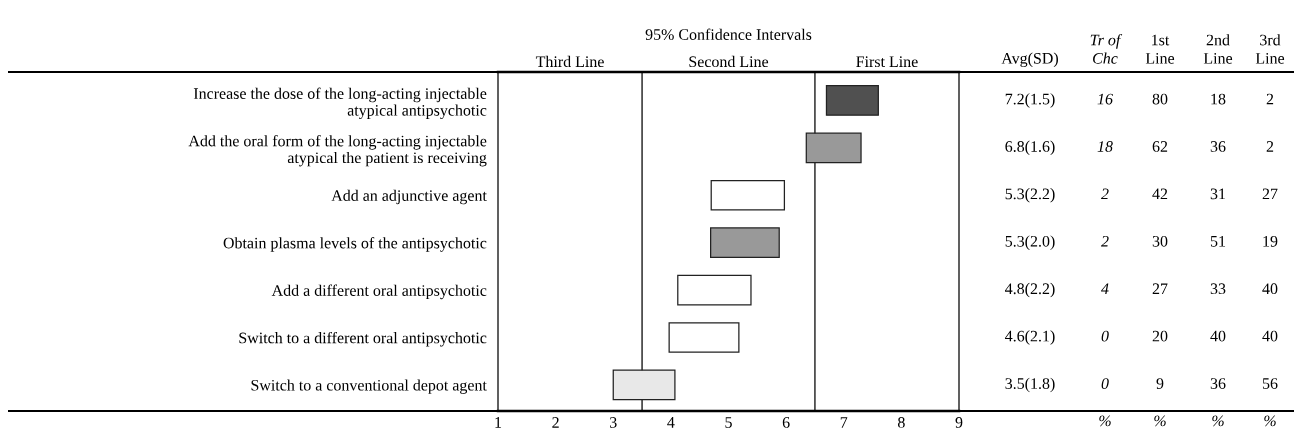  Describe the element at coordinates (1105, 288) in the screenshot. I see `text: 4` at that location.